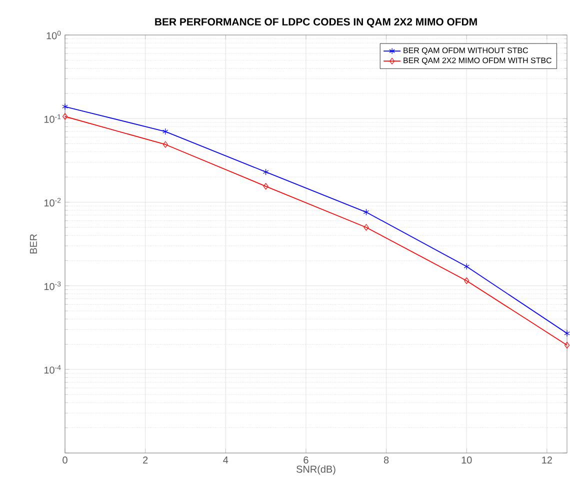  I want to click on x-axis-title: SNR(dB), so click(316, 470).